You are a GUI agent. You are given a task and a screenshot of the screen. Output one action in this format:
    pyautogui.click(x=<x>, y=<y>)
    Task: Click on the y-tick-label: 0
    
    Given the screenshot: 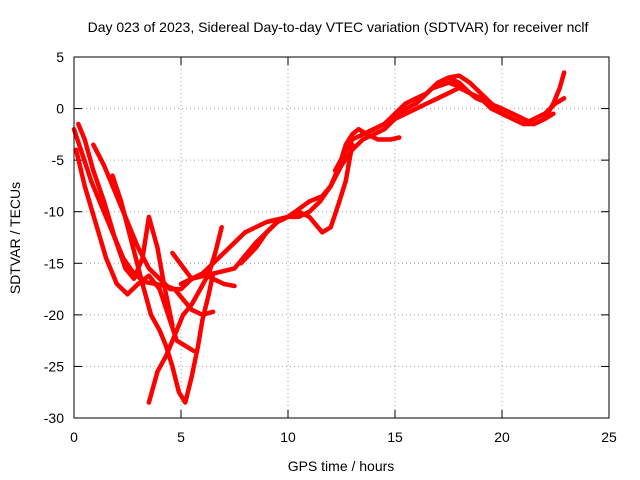 What is the action you would take?
    pyautogui.click(x=60, y=109)
    